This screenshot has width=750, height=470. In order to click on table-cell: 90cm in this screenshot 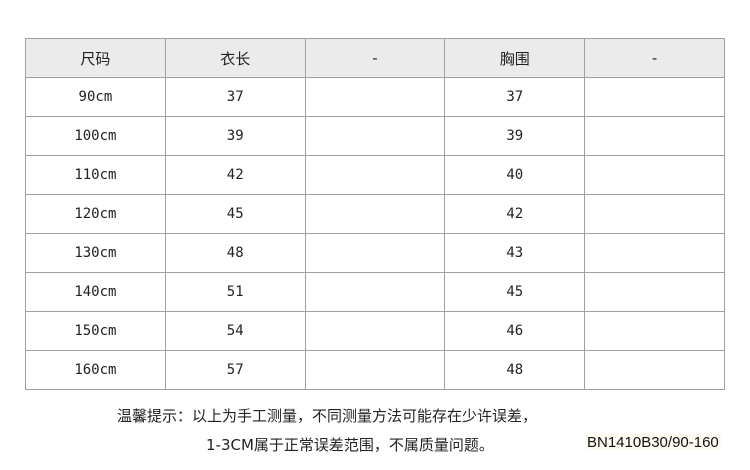, I will do `click(95, 97)`.